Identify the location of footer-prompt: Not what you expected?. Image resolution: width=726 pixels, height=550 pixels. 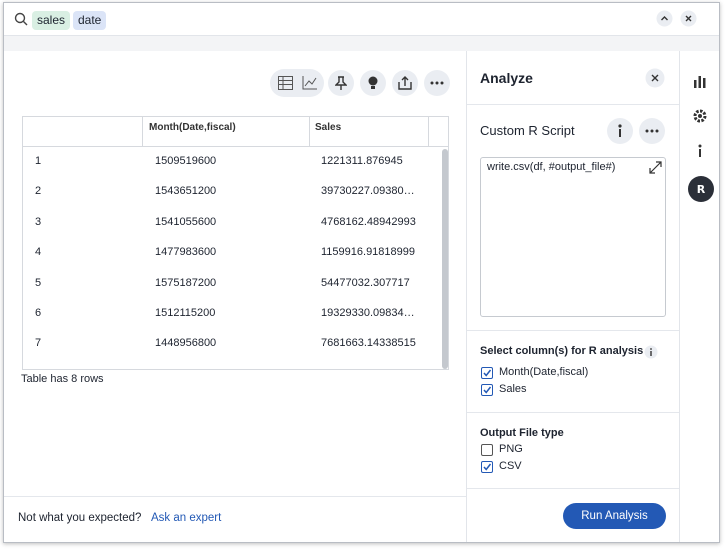
(80, 518).